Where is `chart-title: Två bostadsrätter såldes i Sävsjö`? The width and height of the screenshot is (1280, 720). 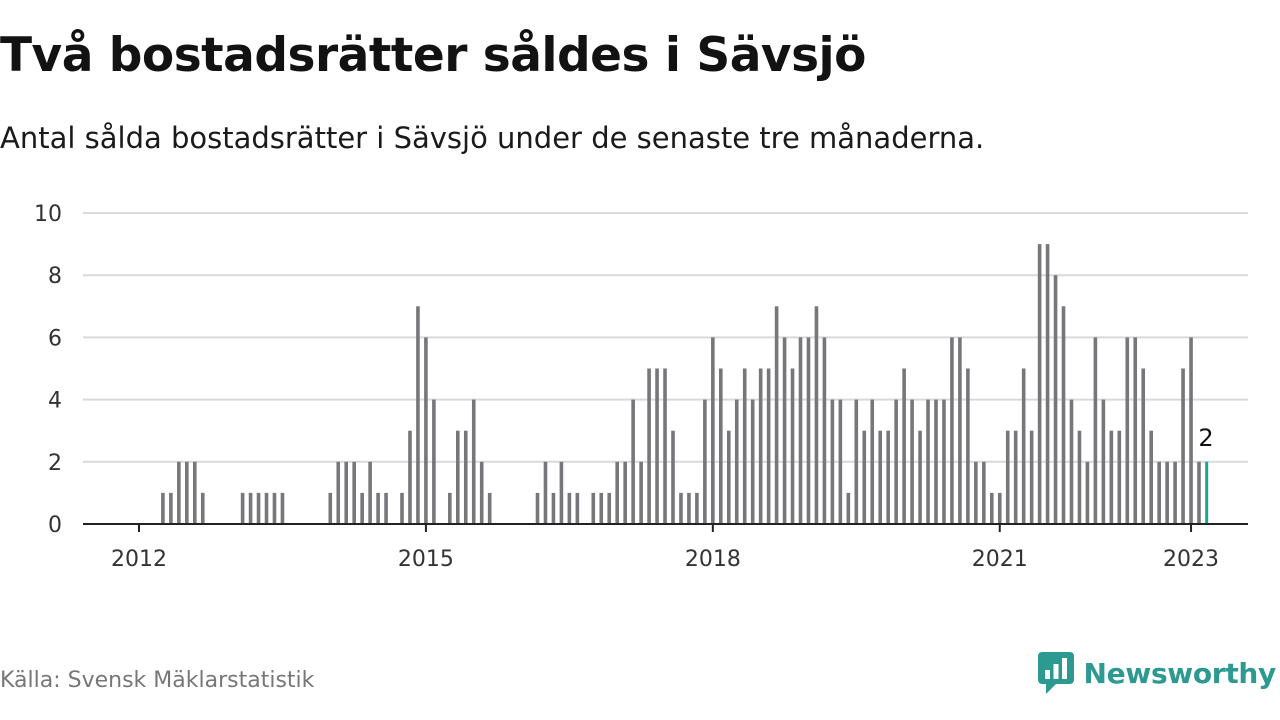
chart-title: Två bostadsrätter såldes i Sävsjö is located at coordinates (433, 55).